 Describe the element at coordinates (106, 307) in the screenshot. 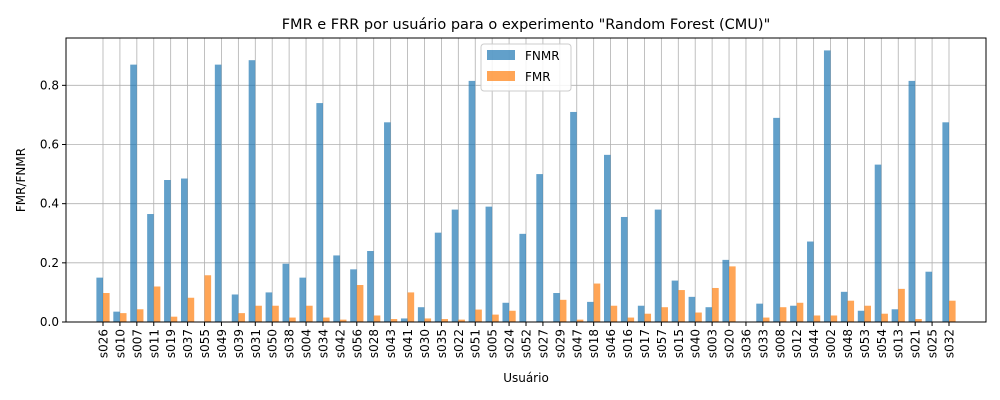

I see `bar-fmr-s026` at that location.